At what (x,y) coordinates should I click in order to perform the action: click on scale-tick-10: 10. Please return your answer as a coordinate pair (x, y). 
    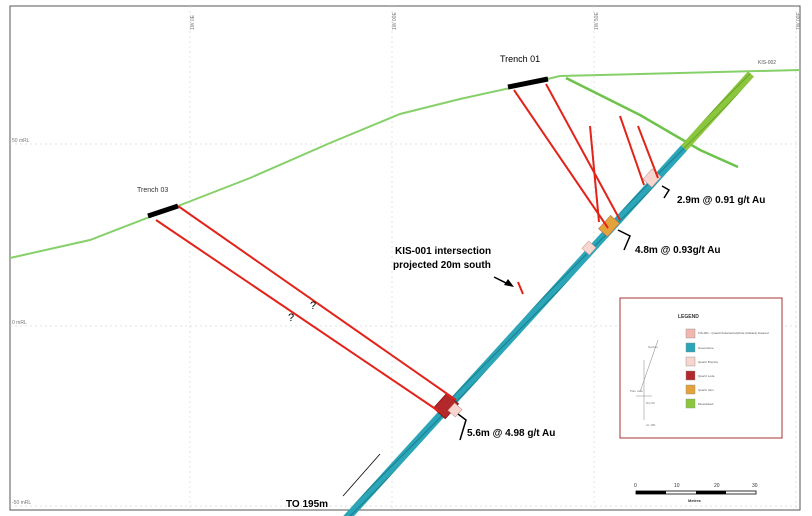
    Looking at the image, I should click on (677, 486).